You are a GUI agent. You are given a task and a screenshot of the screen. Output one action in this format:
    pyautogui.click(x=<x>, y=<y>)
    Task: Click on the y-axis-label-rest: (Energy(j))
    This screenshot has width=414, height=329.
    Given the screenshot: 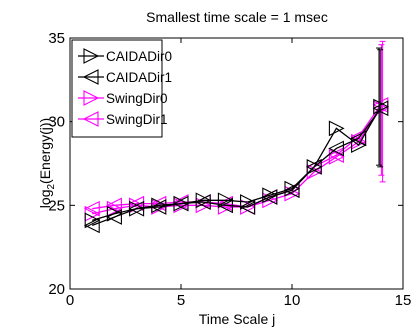 What is the action you would take?
    pyautogui.click(x=45, y=151)
    